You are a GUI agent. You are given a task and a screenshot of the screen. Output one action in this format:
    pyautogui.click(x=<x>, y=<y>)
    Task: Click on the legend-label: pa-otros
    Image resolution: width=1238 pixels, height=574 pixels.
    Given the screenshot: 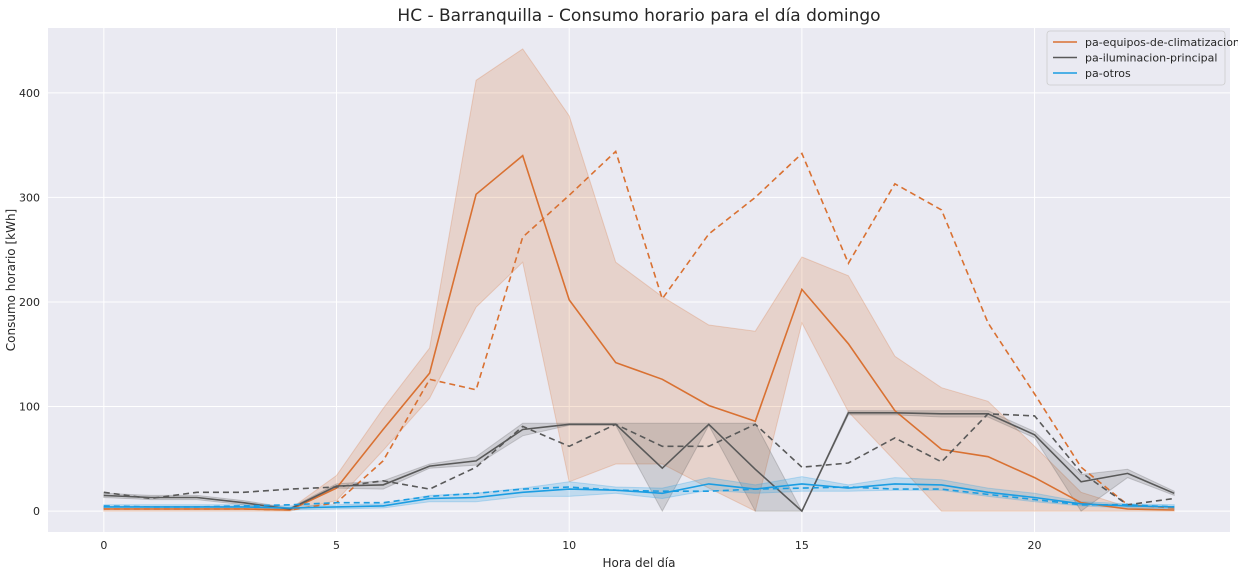 What is the action you would take?
    pyautogui.click(x=1108, y=73)
    